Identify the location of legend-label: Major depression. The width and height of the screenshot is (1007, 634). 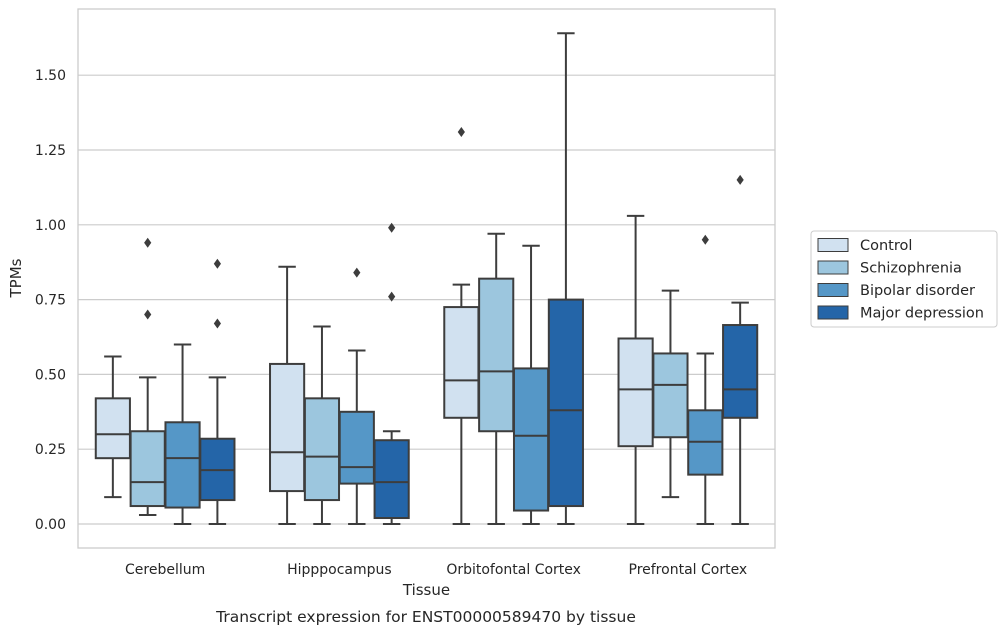
(922, 314).